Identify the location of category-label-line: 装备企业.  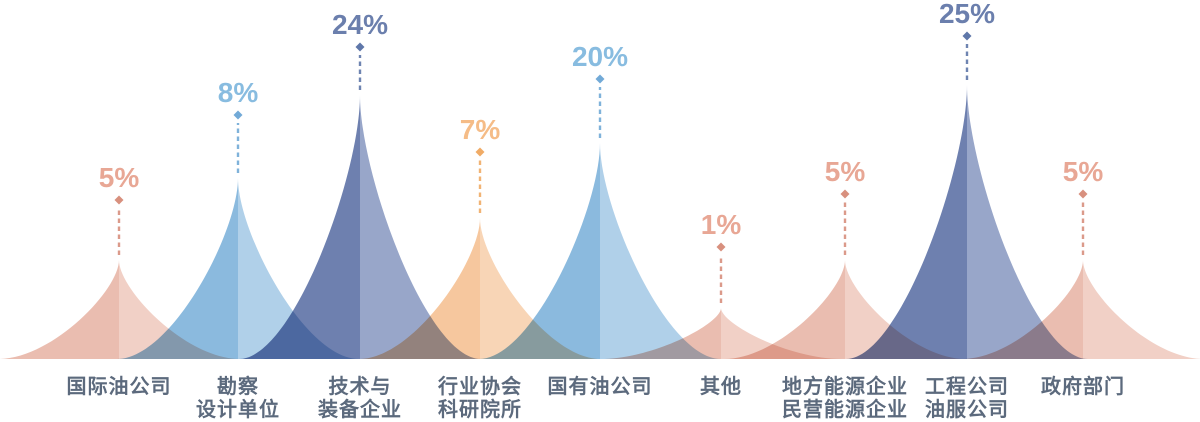
(360, 410).